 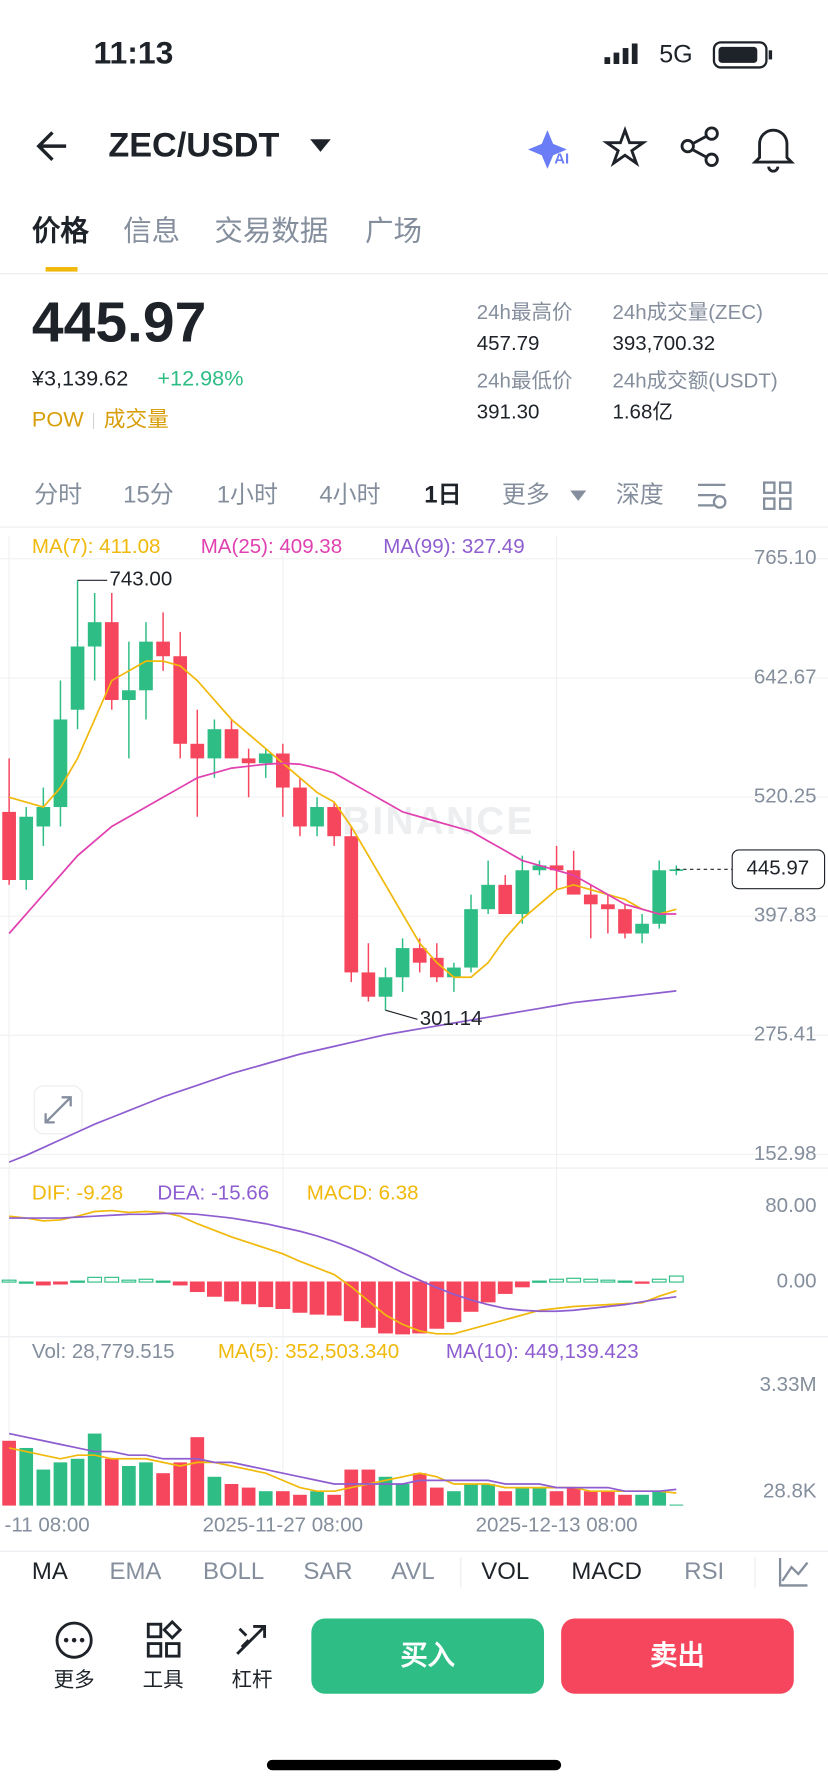 What do you see at coordinates (663, 343) in the screenshot?
I see `stat-value: 393,700.32` at bounding box center [663, 343].